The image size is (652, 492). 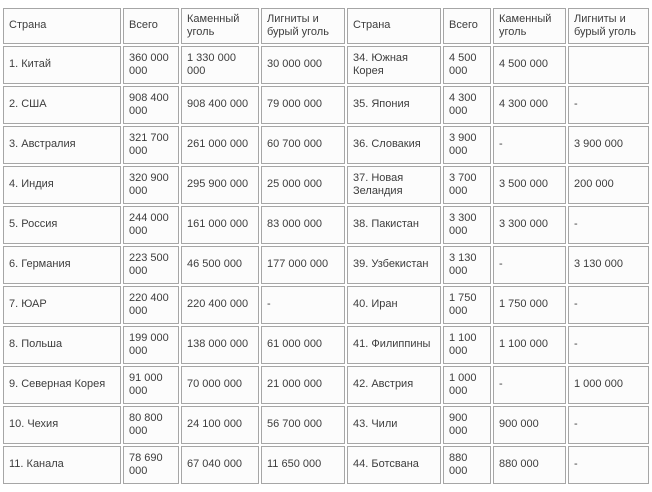 What do you see at coordinates (220, 465) in the screenshot?
I see `hard-coal-cell: 67 040 000` at bounding box center [220, 465].